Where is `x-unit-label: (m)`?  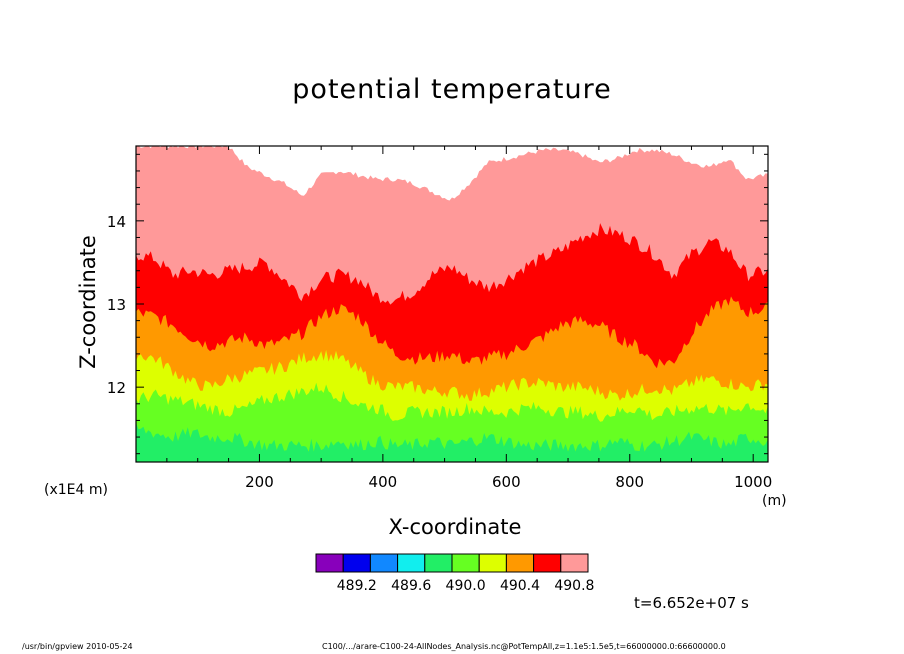 x-unit-label: (m) is located at coordinates (774, 501).